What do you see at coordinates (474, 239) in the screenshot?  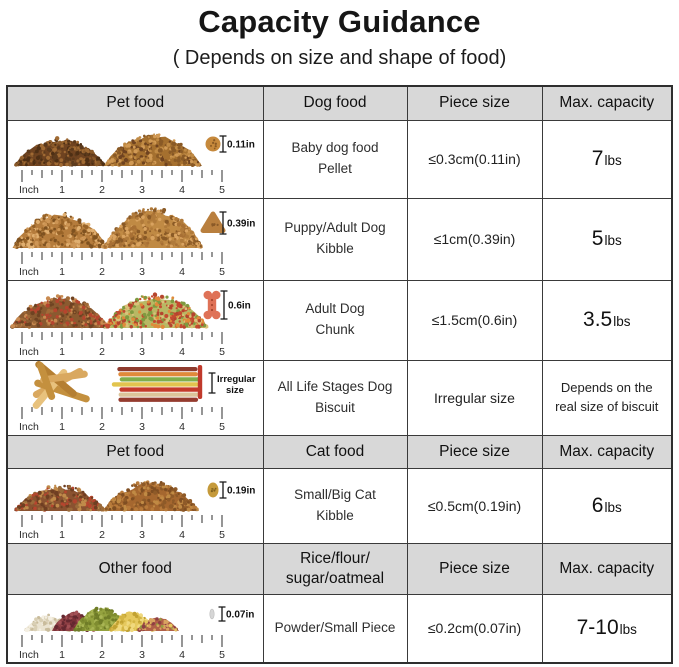 I see `piece-size-value: ≤1cm(0.39in)` at bounding box center [474, 239].